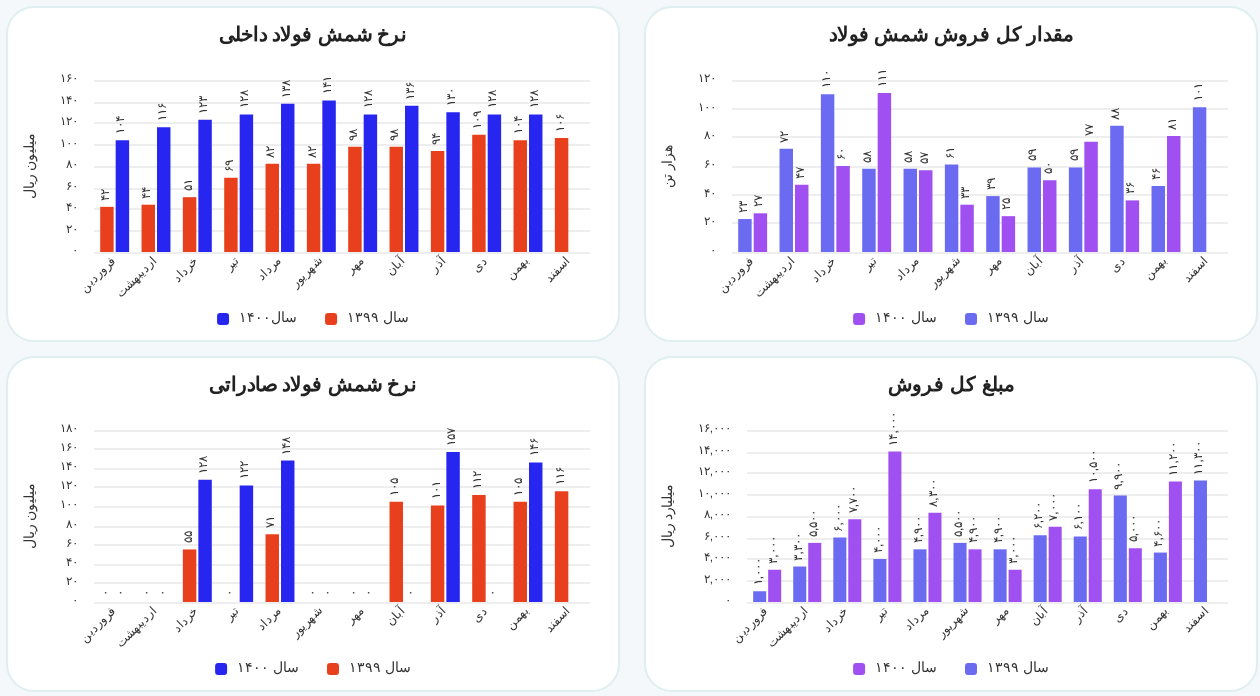  I want to click on chart-title: نرخ شمش فولاد صادراتی, so click(313, 386).